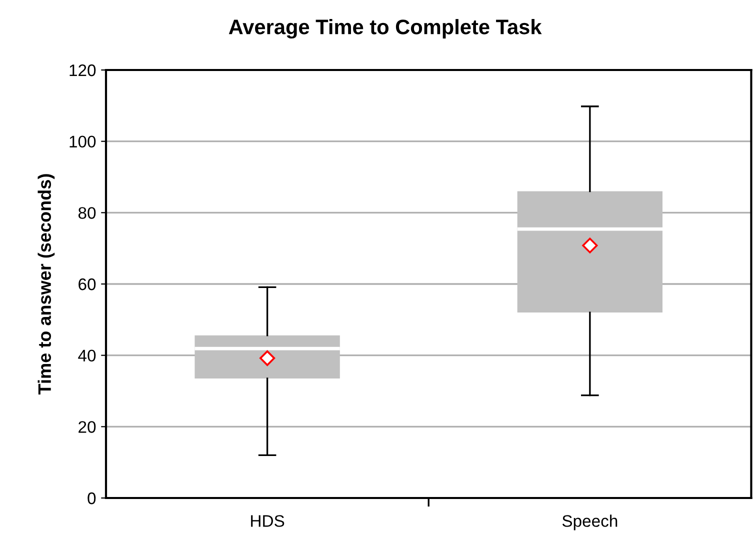  What do you see at coordinates (87, 427) in the screenshot?
I see `y-tick-label: 20` at bounding box center [87, 427].